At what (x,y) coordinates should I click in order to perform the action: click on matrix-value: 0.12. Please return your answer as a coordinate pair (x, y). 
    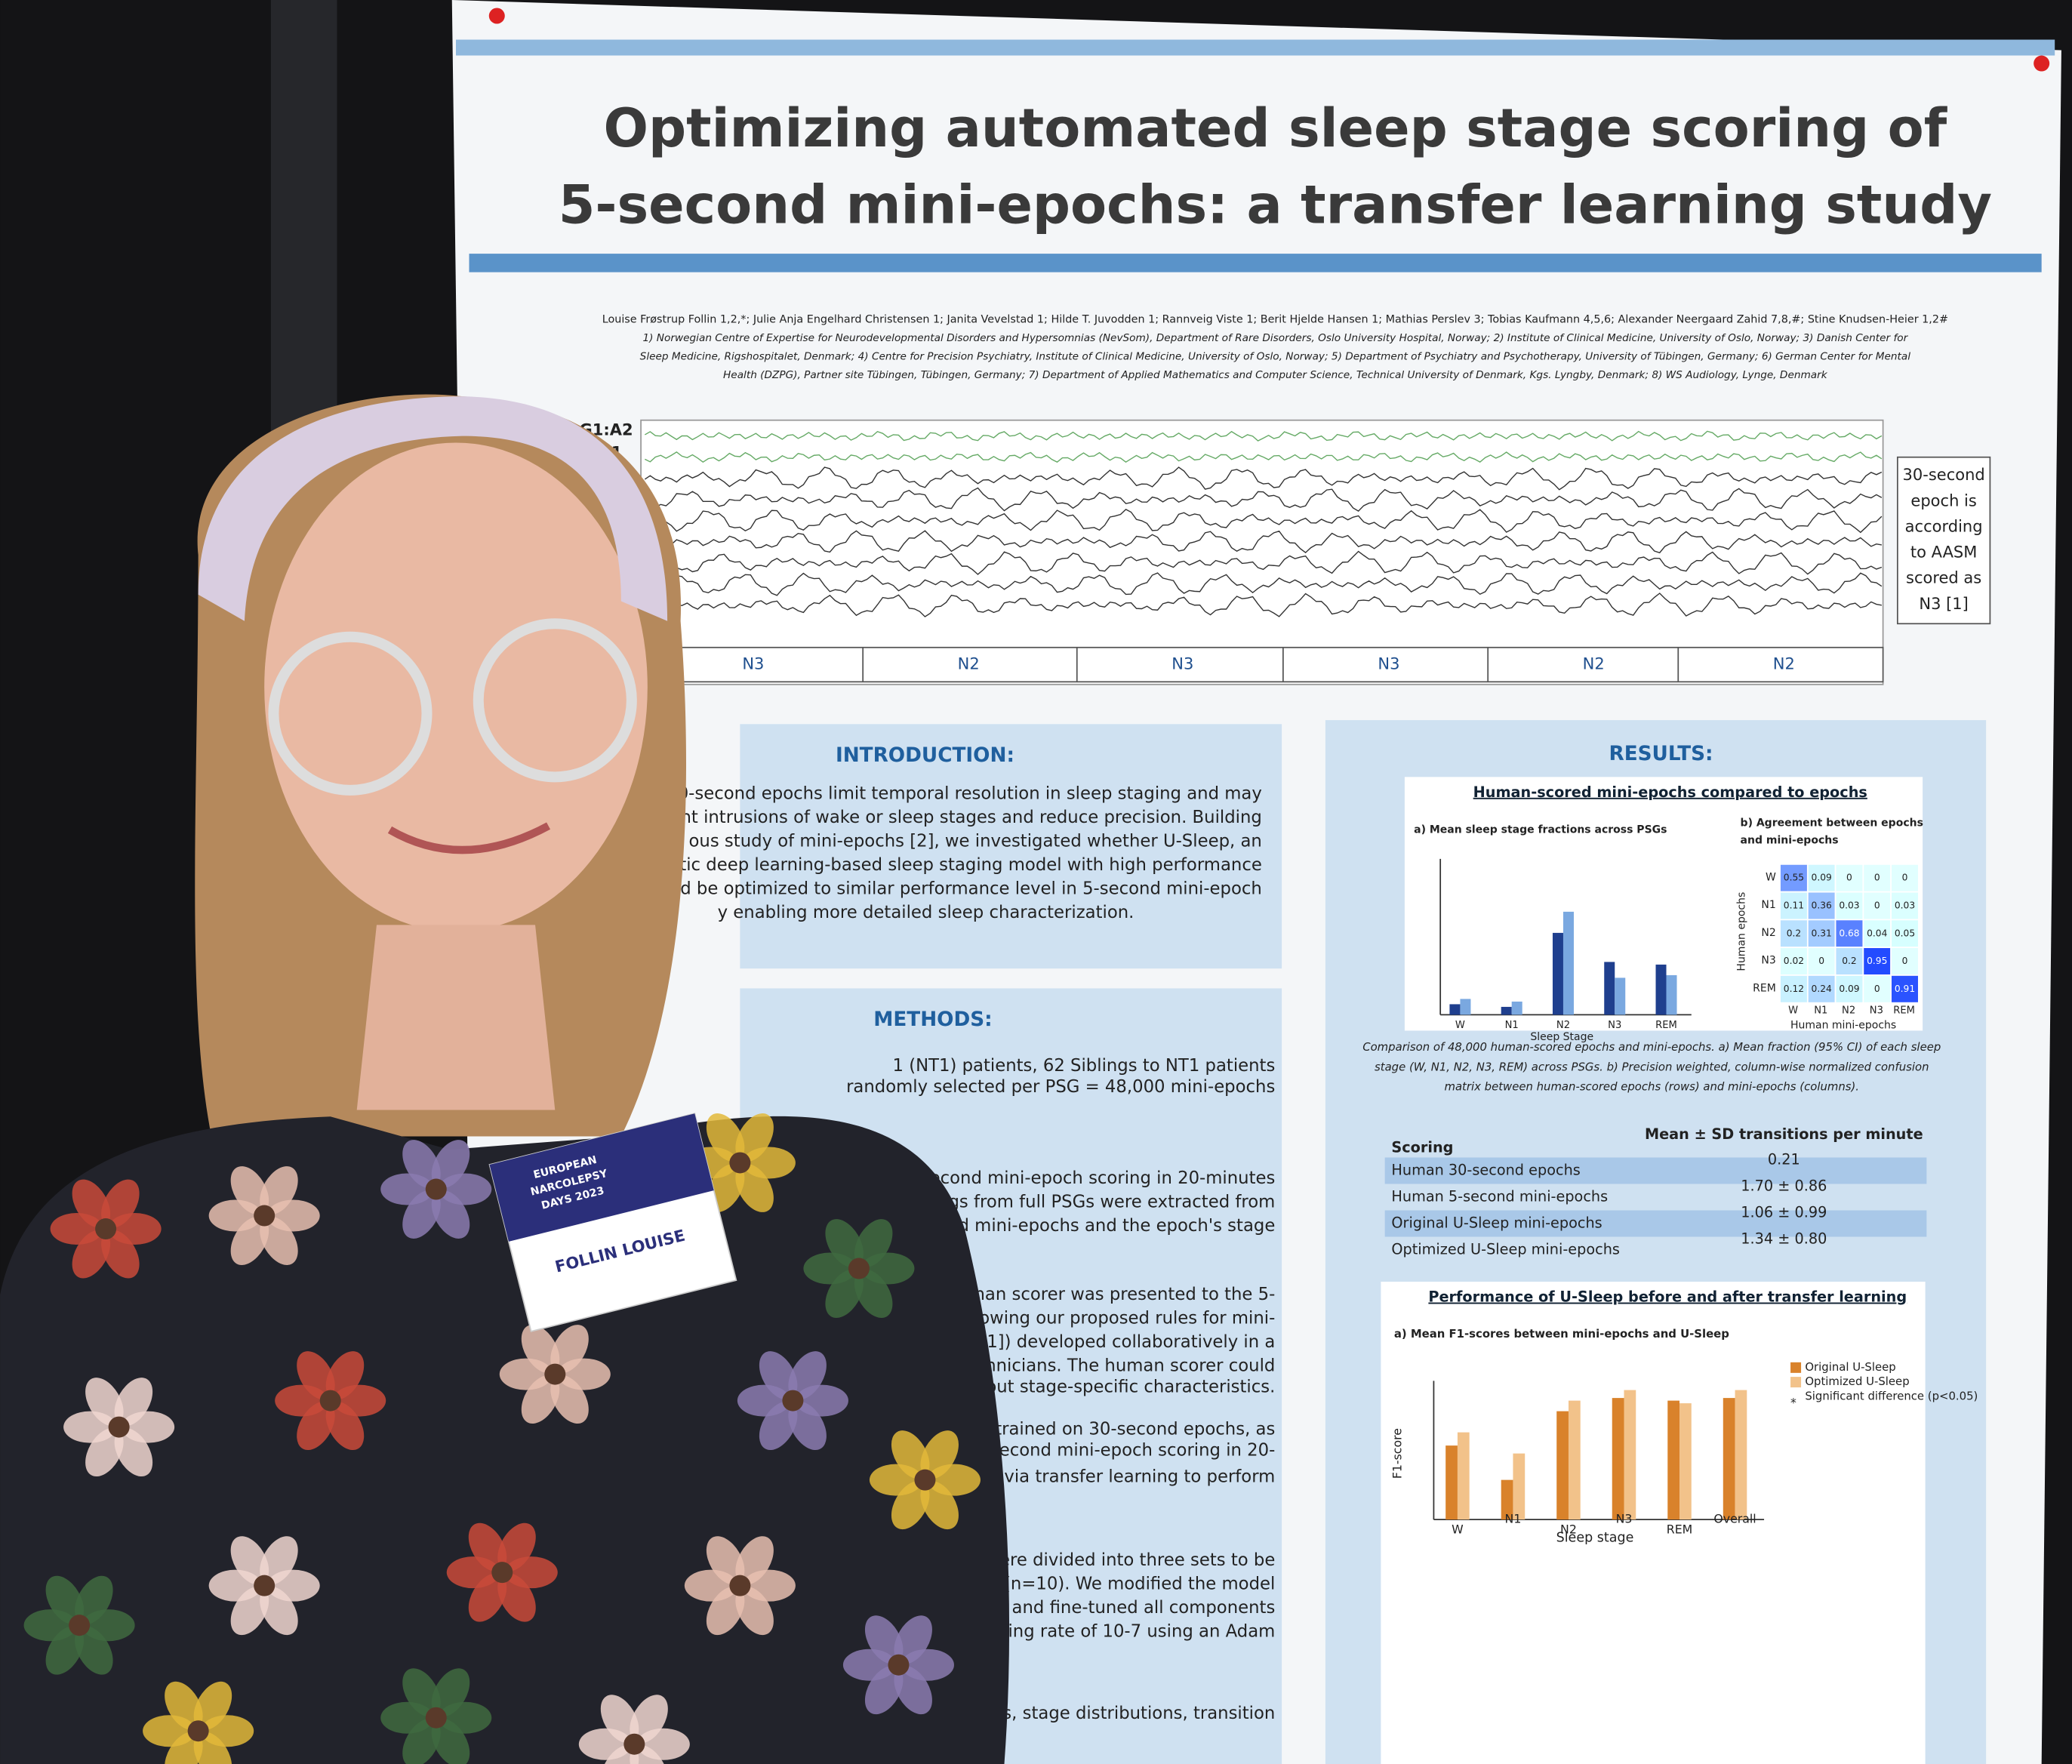
    Looking at the image, I should click on (1794, 989).